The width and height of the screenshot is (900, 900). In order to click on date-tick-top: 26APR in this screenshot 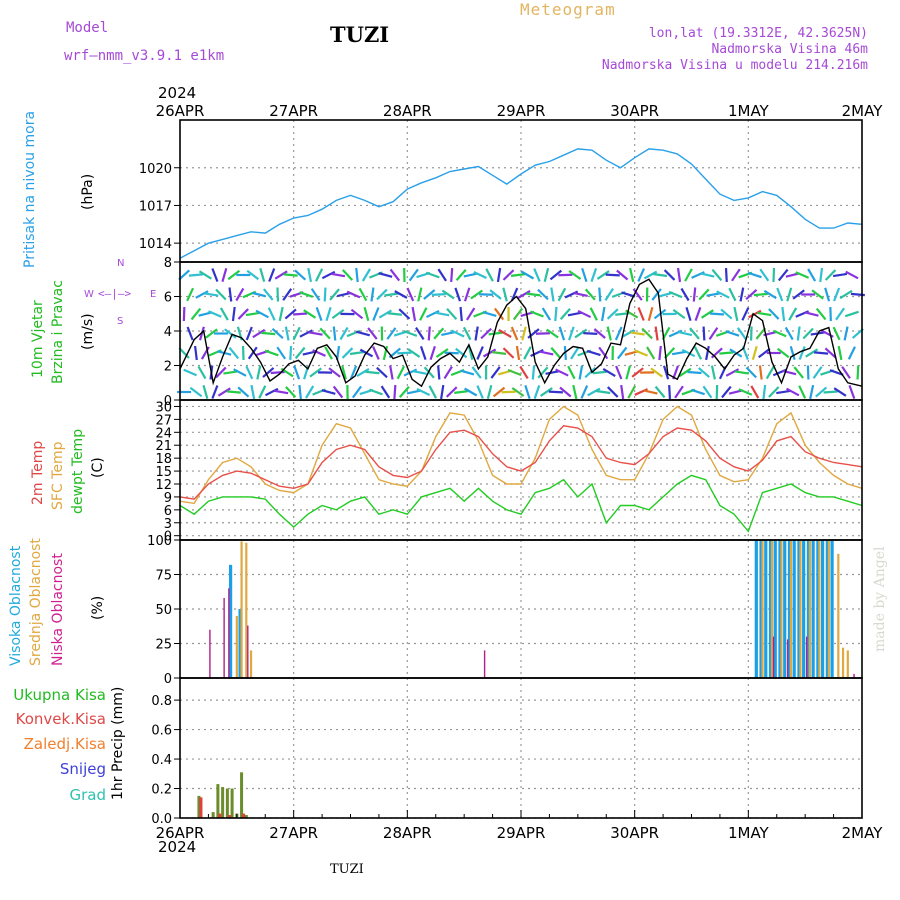, I will do `click(180, 111)`.